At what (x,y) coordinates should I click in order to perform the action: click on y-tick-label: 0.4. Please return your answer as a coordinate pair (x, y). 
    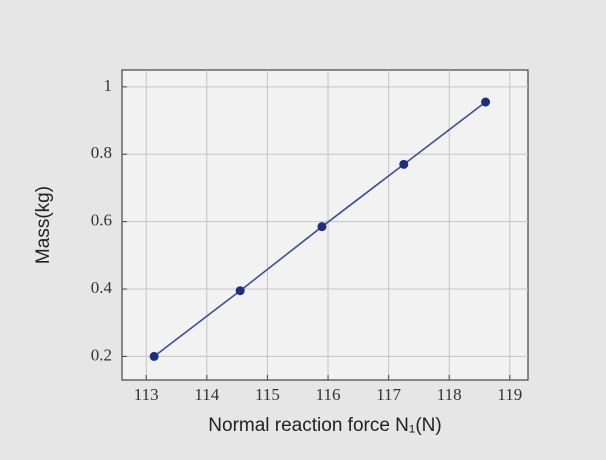
    Looking at the image, I should click on (102, 287).